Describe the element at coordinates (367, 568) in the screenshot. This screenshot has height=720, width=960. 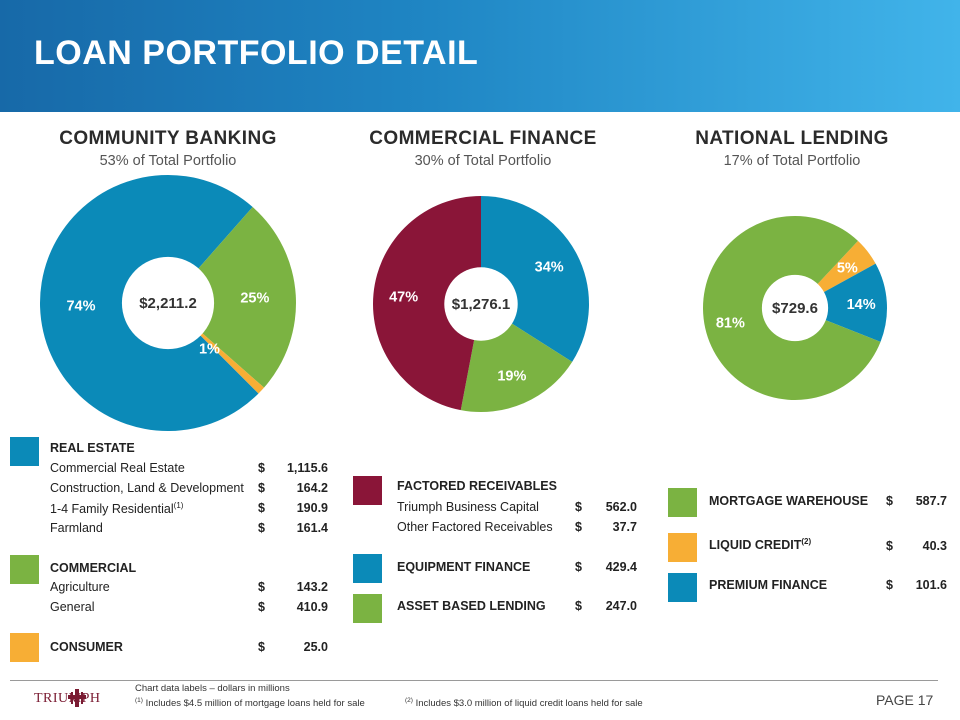
I see `legend-swatch-equipment-finance` at that location.